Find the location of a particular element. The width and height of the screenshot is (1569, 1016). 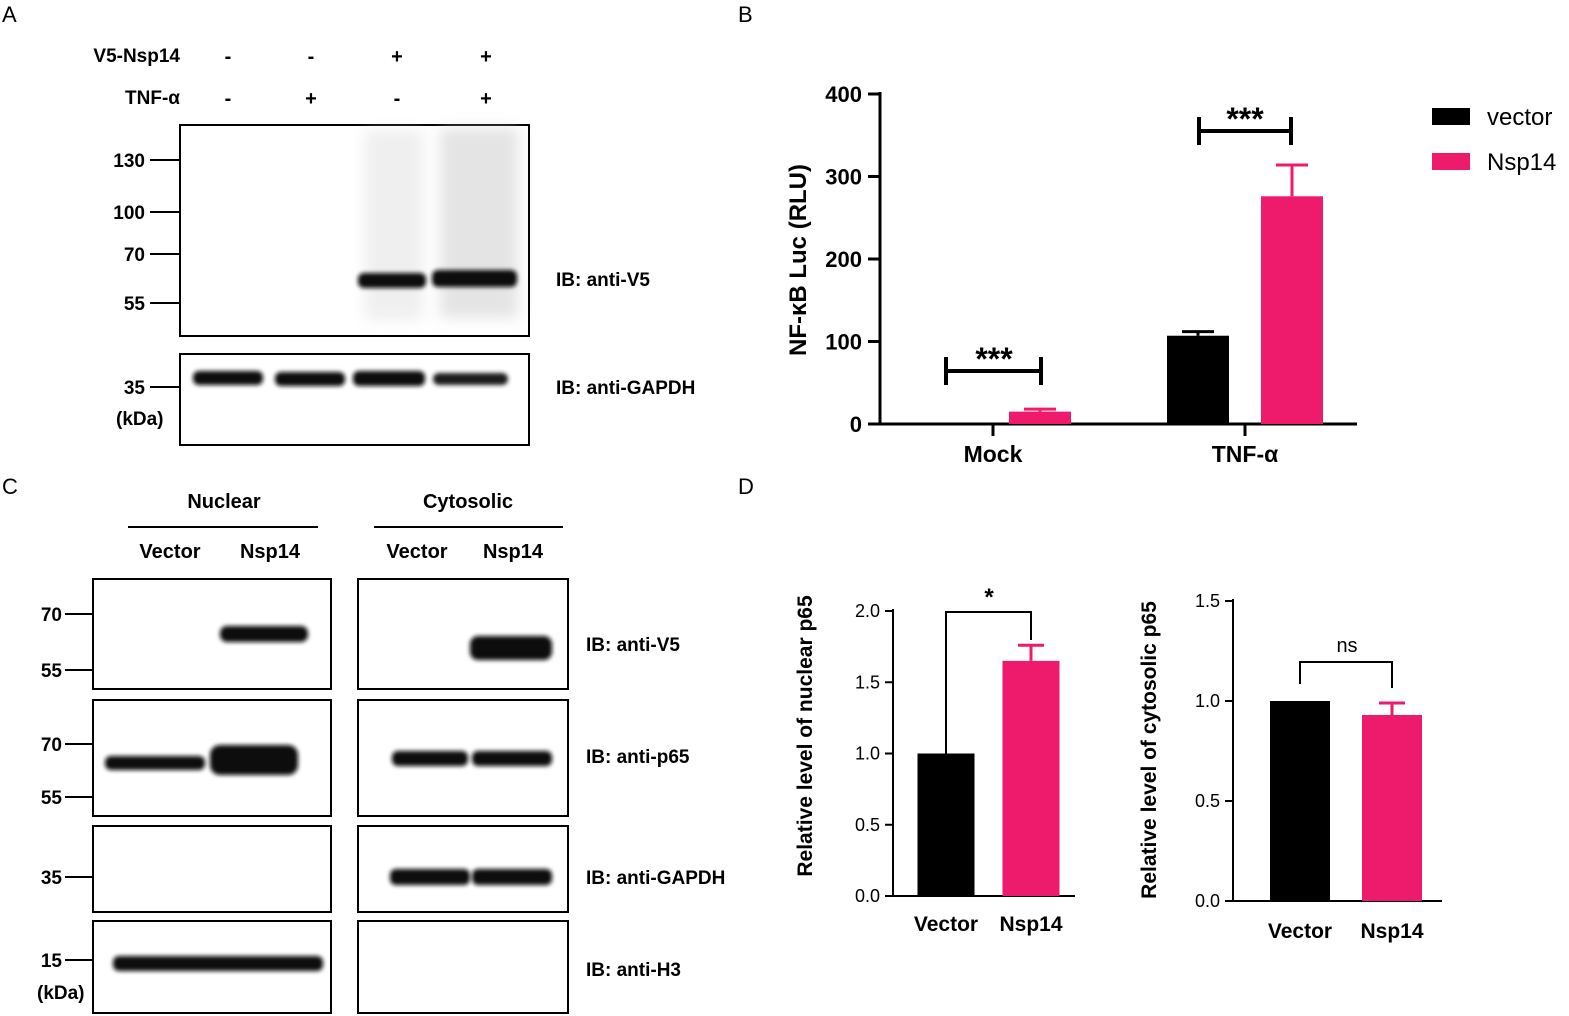

row-label-v5-nsp14: V5-Nsp14 is located at coordinates (136, 56).